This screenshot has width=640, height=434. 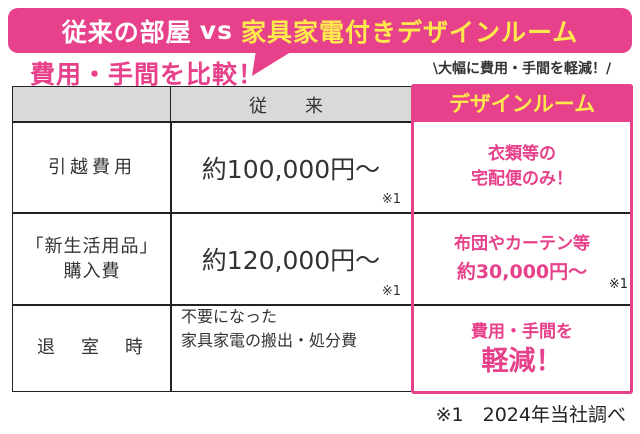 What do you see at coordinates (291, 104) in the screenshot?
I see `header-conventional: 従 来` at bounding box center [291, 104].